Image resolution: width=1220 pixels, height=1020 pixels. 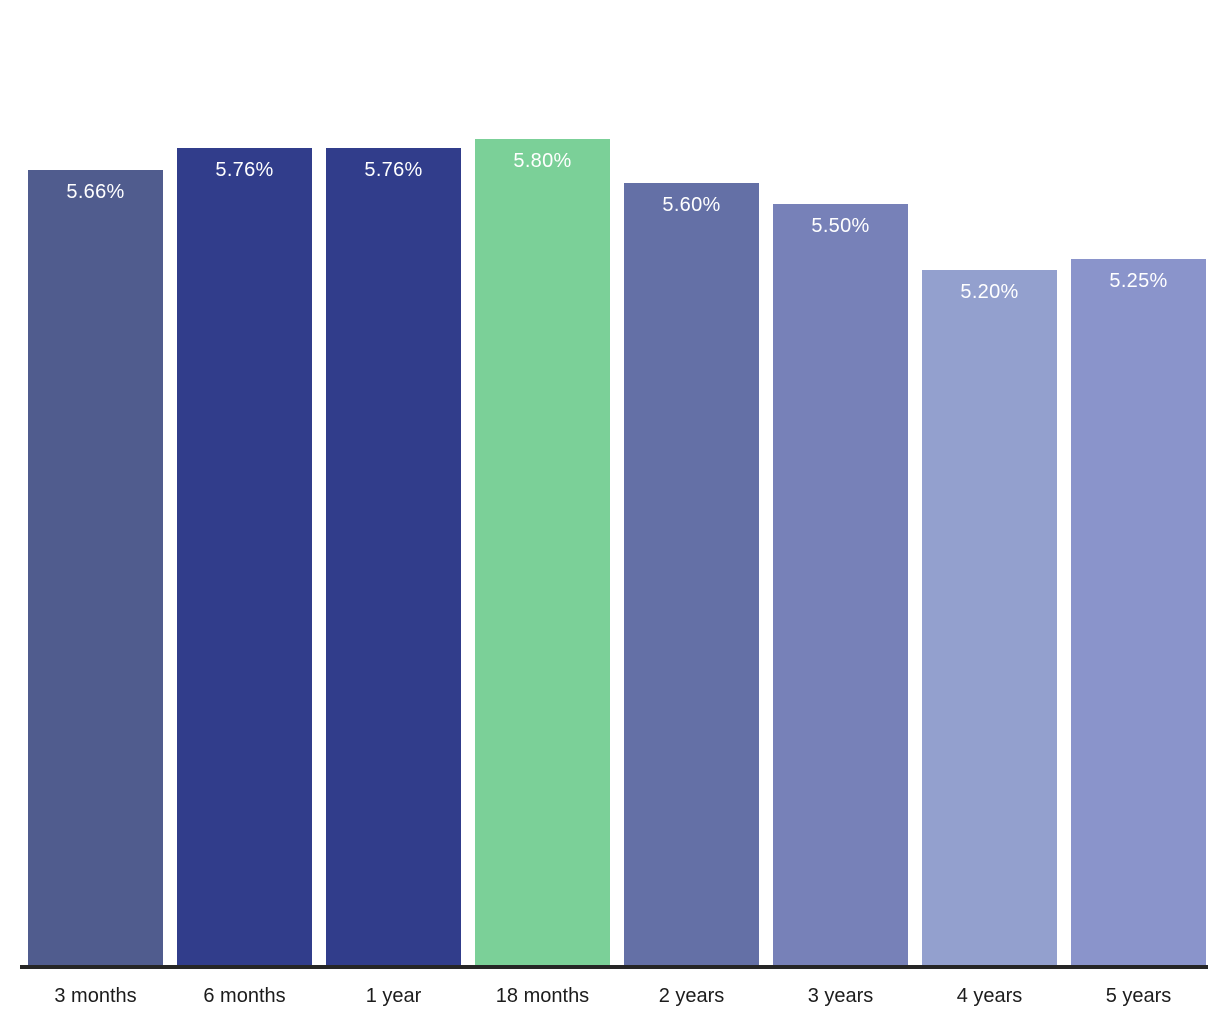 I want to click on bar-value-label: 5.80%, so click(x=542, y=161).